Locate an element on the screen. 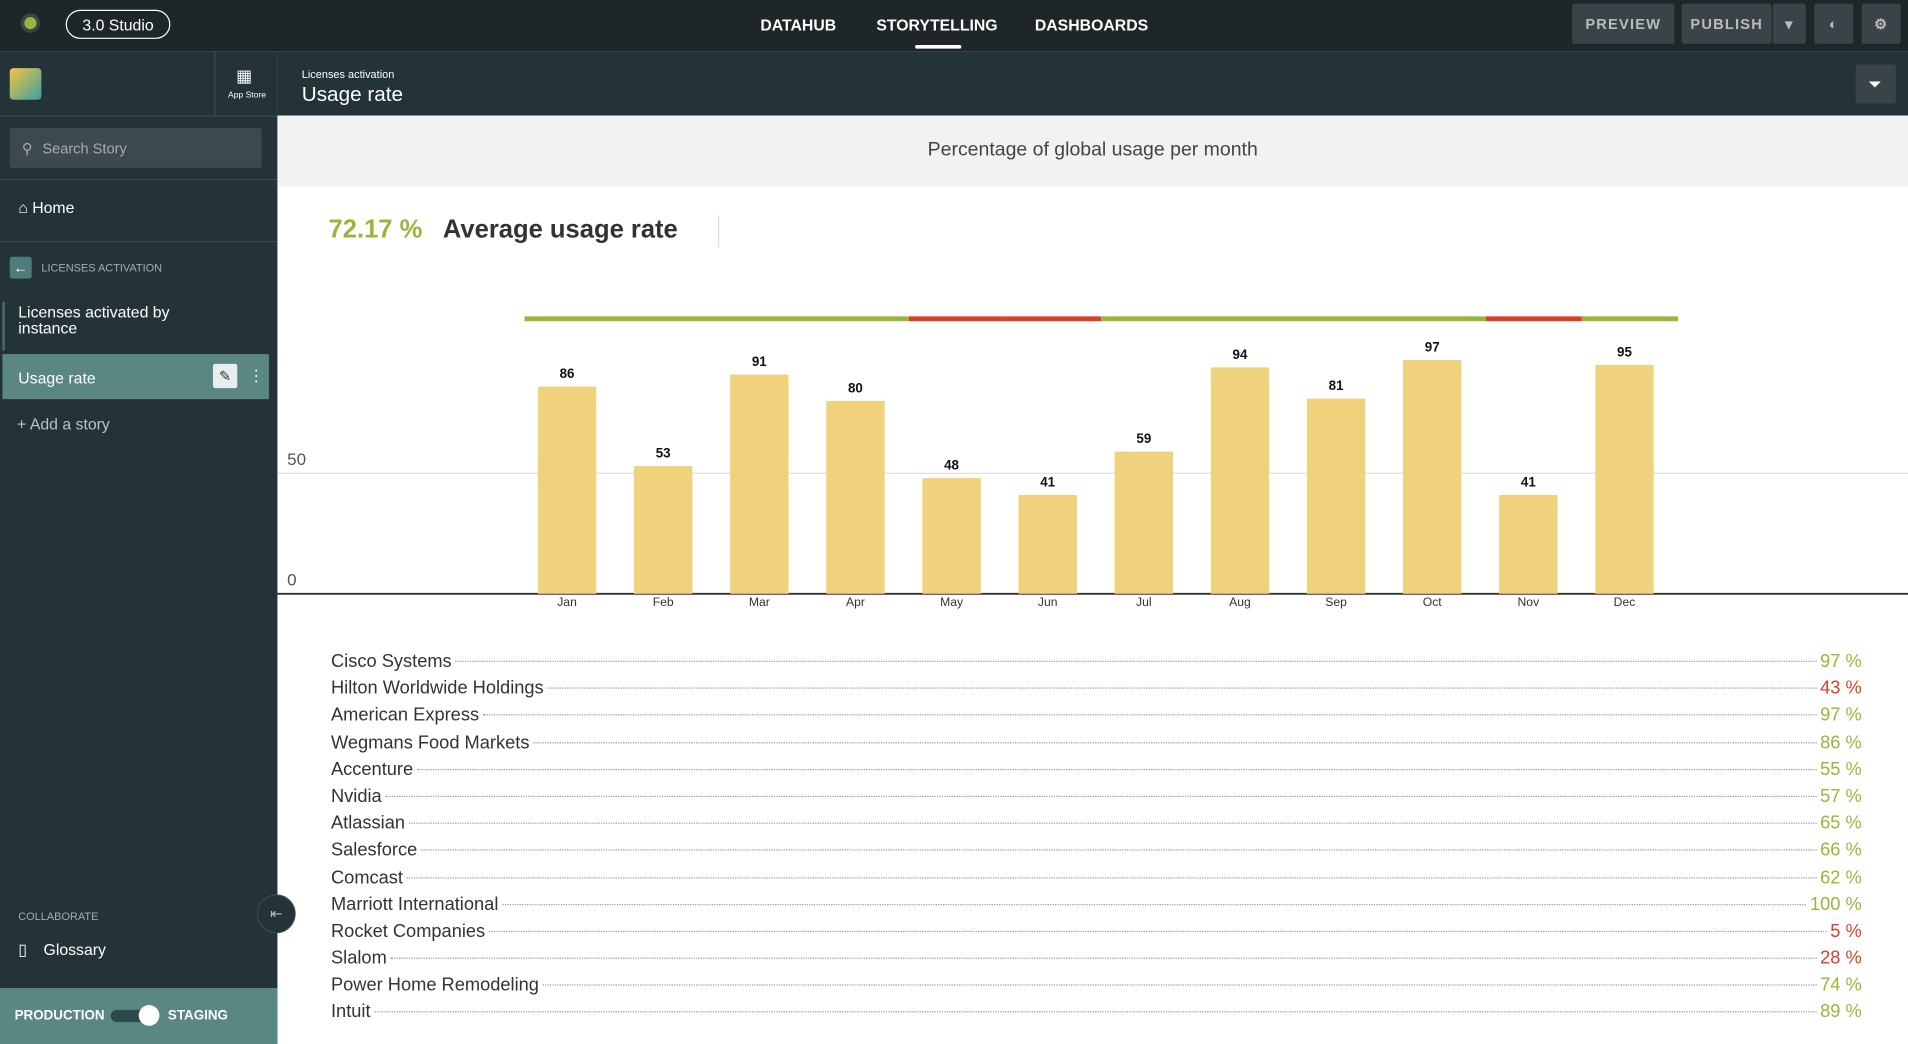 This screenshot has height=1044, width=1908. x-tick-label: Apr is located at coordinates (855, 602).